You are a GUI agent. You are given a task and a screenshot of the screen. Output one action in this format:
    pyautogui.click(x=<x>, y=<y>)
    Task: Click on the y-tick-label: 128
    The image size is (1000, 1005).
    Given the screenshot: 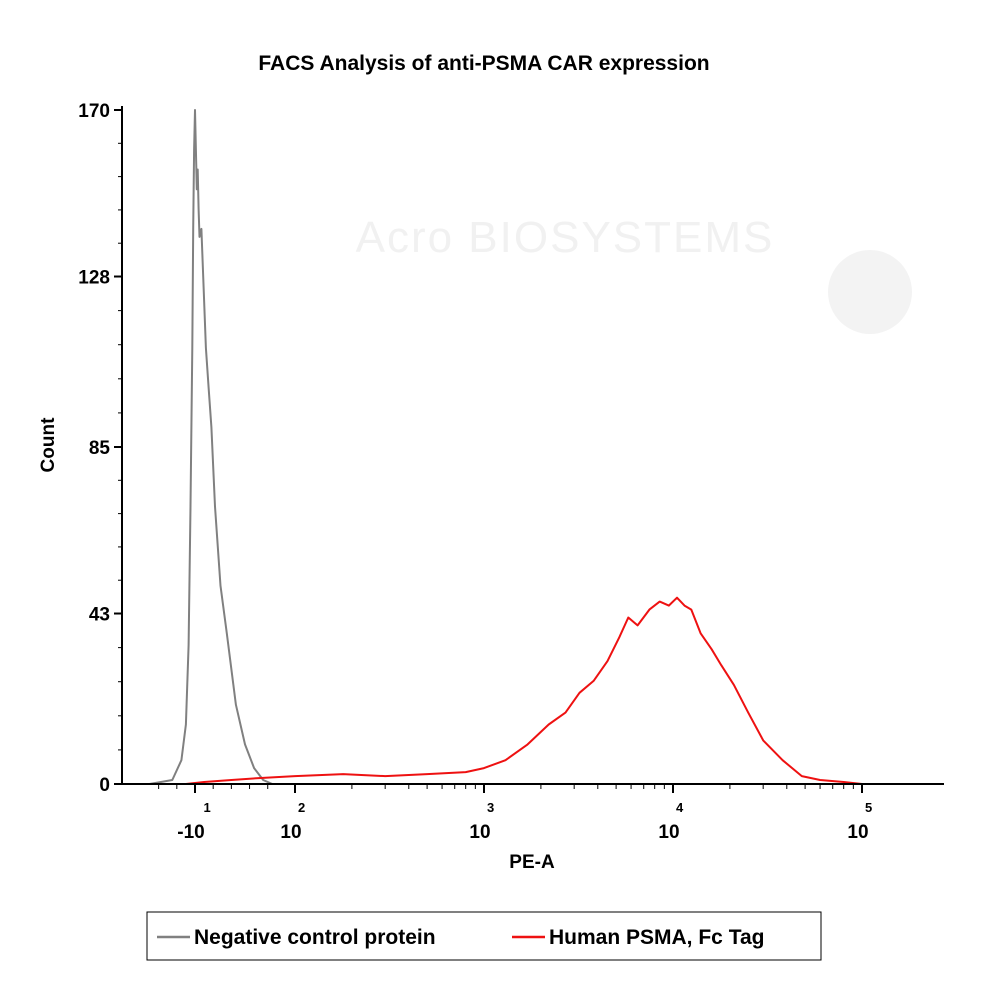 What is the action you would take?
    pyautogui.click(x=94, y=278)
    